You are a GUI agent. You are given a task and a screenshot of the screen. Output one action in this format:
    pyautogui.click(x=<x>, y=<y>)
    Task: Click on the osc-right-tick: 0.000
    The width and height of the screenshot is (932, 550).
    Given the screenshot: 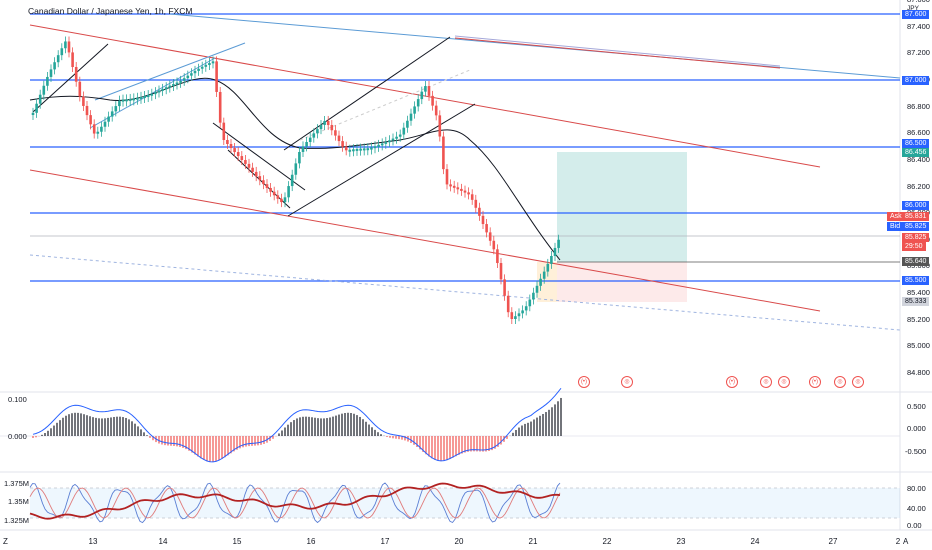 What is the action you would take?
    pyautogui.click(x=916, y=428)
    